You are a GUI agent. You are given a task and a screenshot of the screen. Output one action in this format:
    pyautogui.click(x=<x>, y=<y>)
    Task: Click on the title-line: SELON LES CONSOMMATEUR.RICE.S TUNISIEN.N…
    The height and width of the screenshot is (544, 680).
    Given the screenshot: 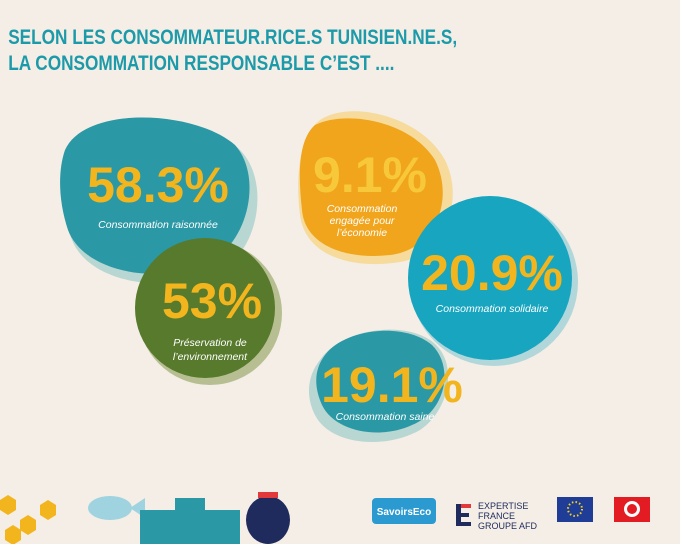 What is the action you would take?
    pyautogui.click(x=232, y=38)
    